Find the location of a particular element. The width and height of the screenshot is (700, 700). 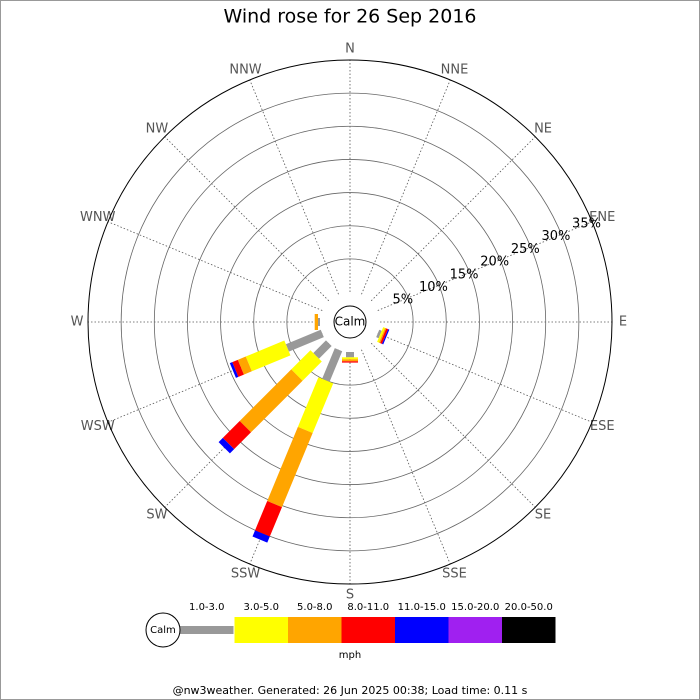

direction-label: SSE is located at coordinates (454, 574).